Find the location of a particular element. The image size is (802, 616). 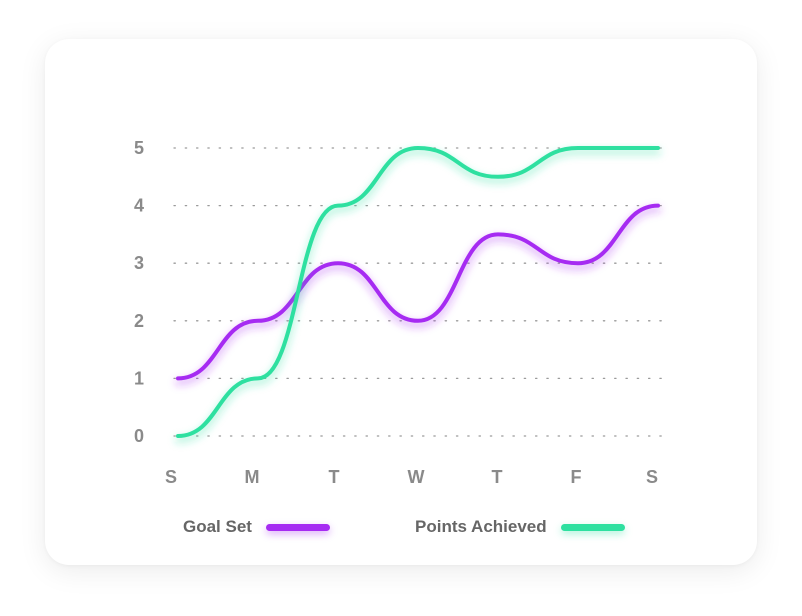

y-axis: 0 1 2 3 4 5 is located at coordinates (139, 292).